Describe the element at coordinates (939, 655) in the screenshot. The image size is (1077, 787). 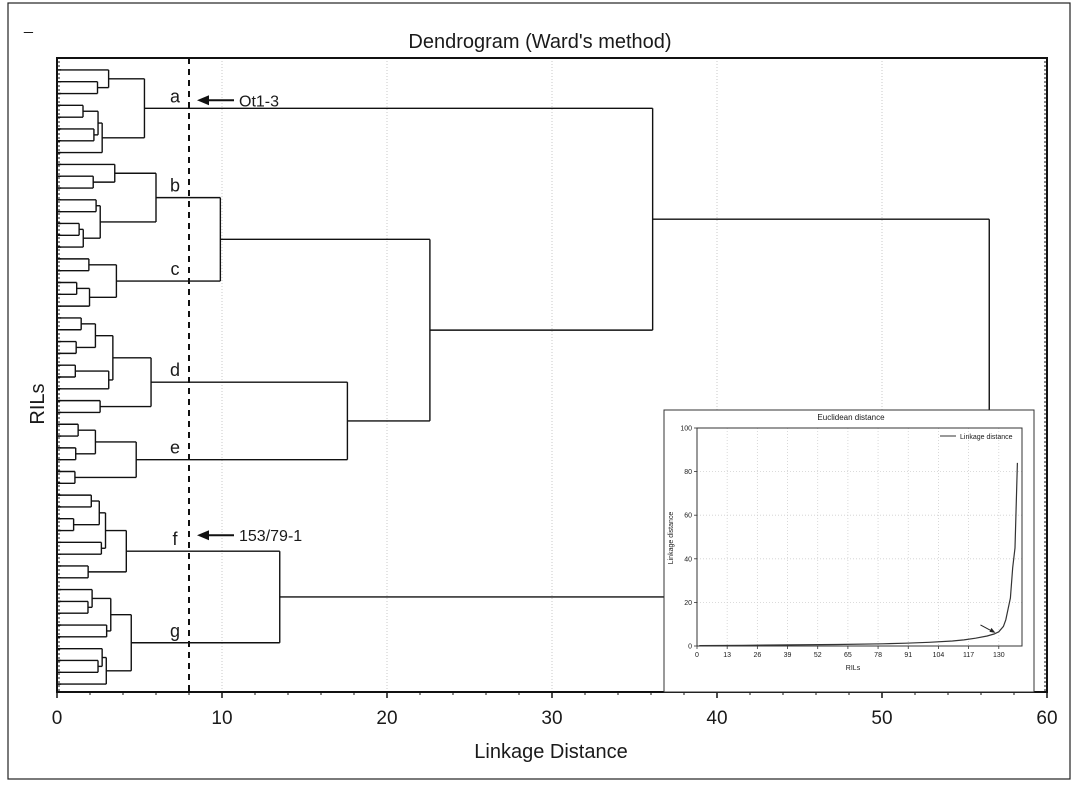
I see `inset-x-tick-label: 104` at that location.